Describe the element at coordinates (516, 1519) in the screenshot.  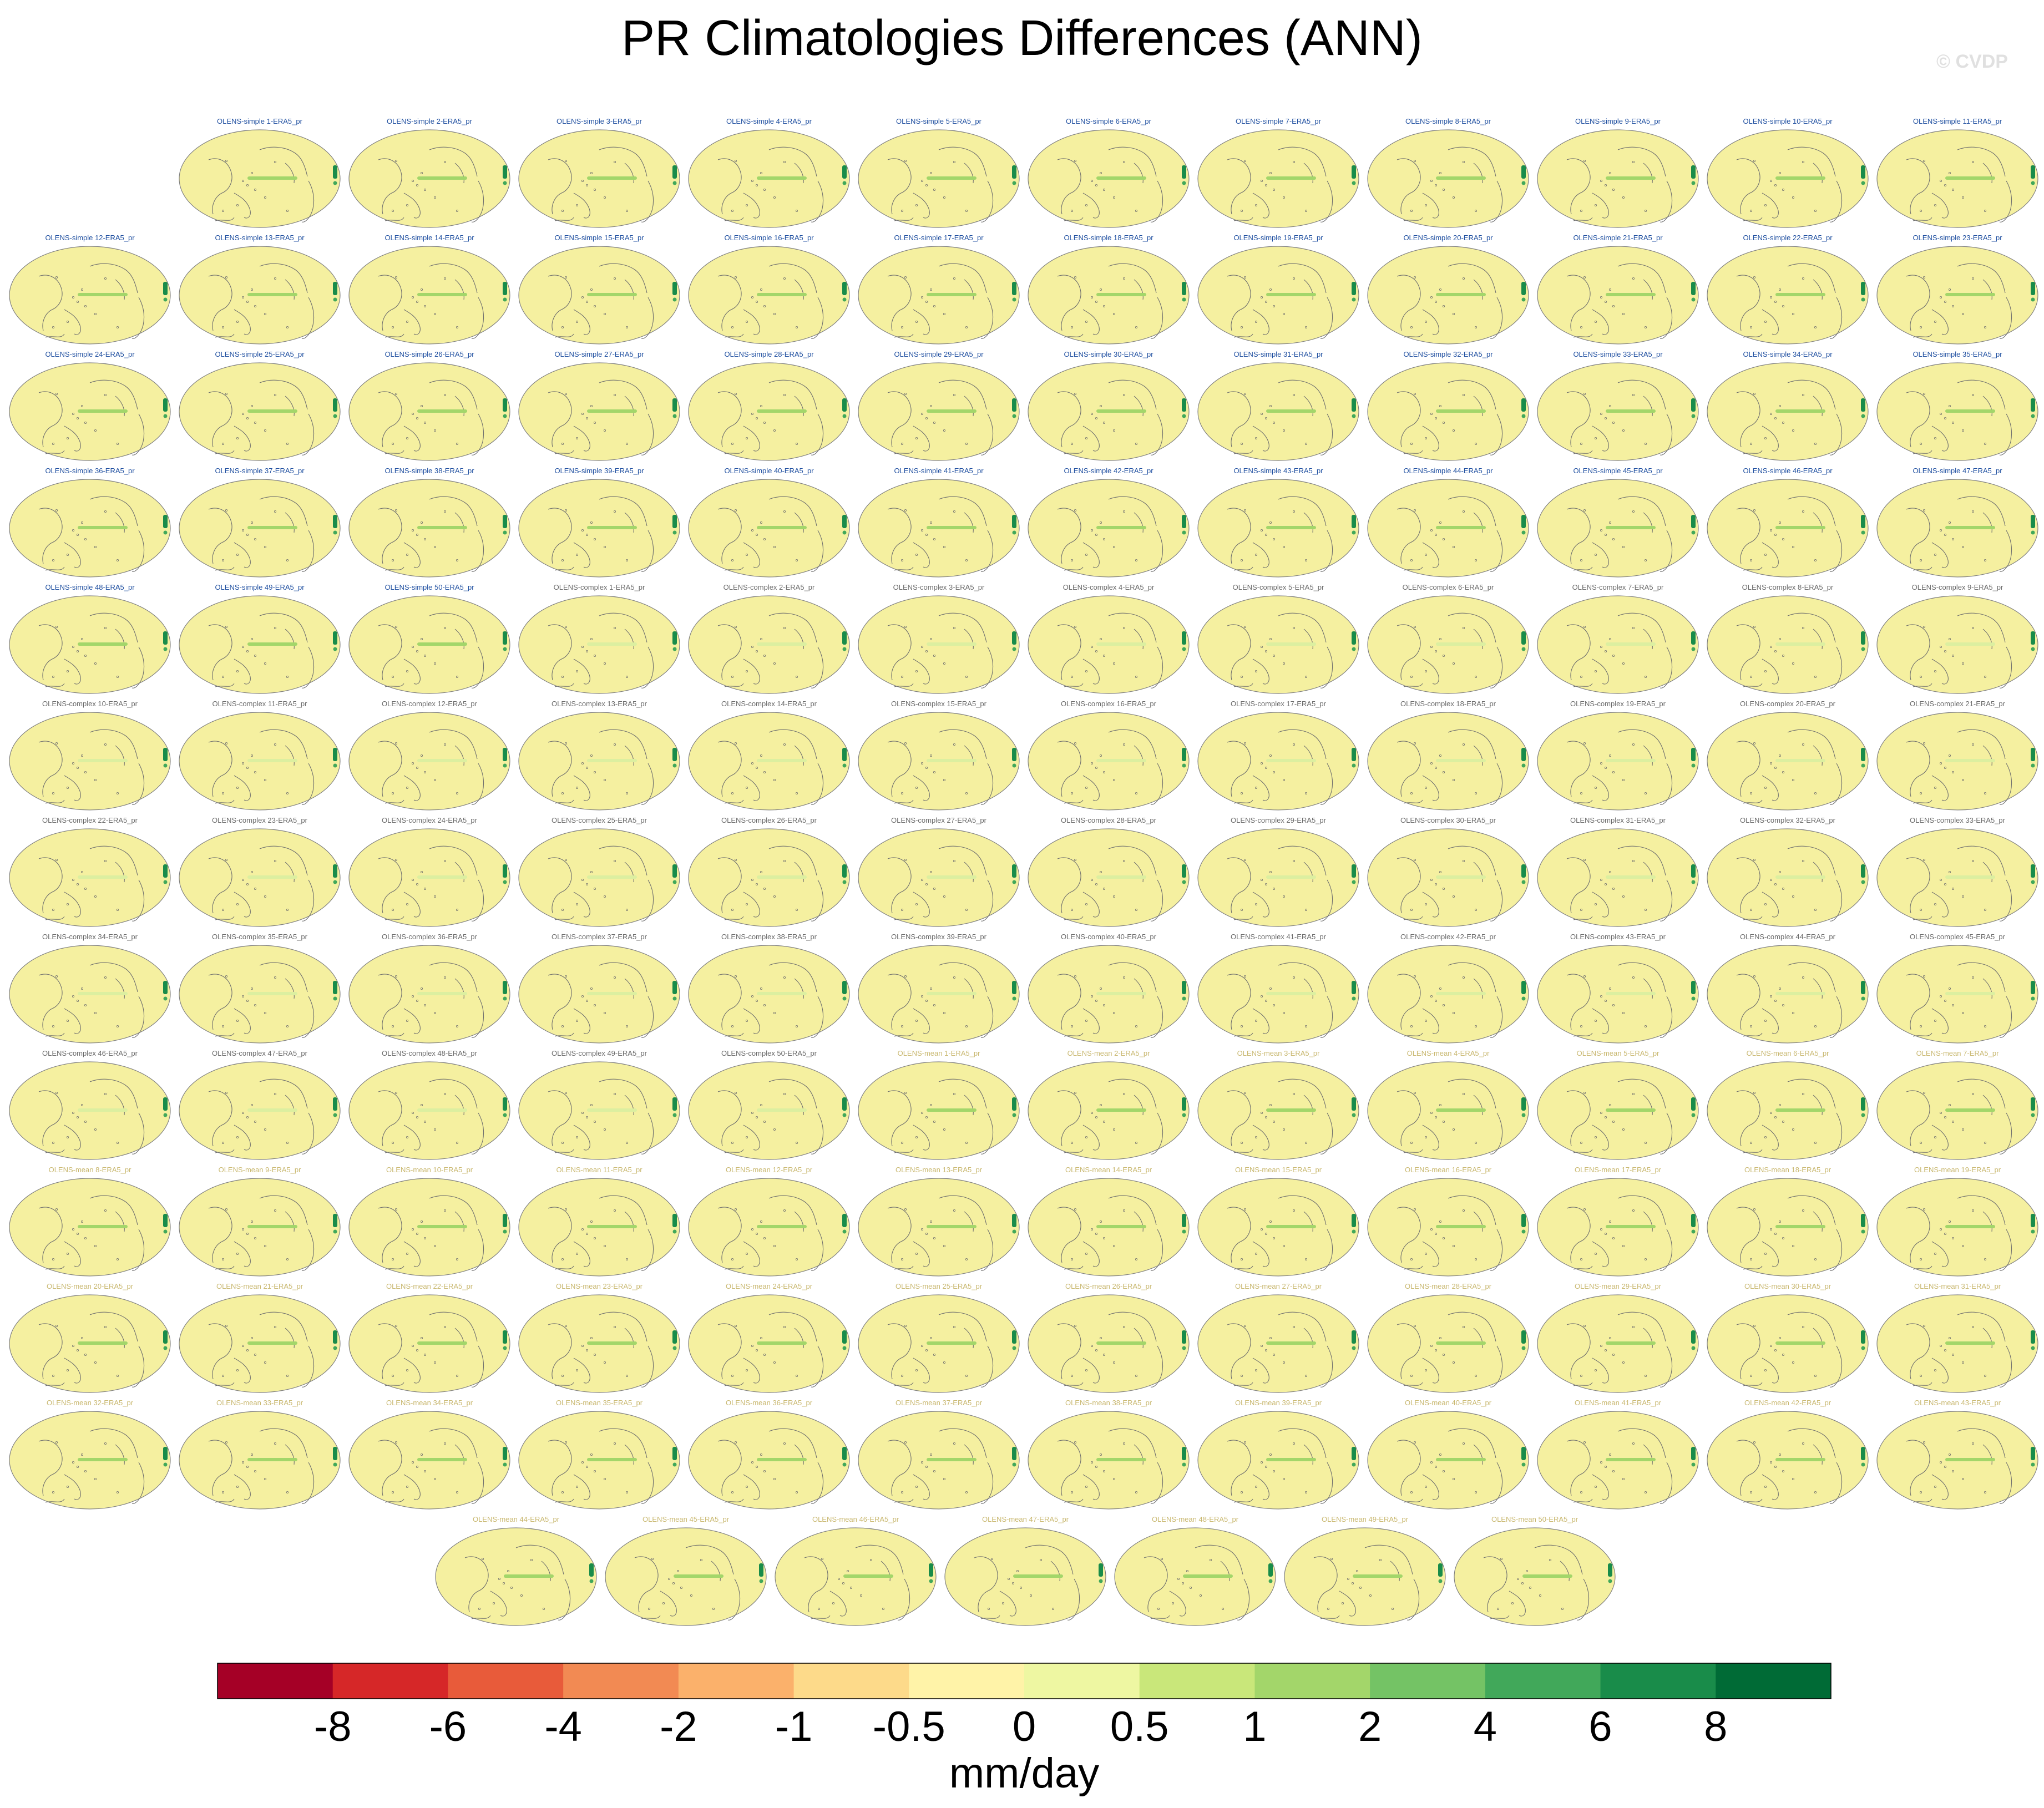
I see `panel-title: OLENS-mean 44-ERA5_pr` at that location.